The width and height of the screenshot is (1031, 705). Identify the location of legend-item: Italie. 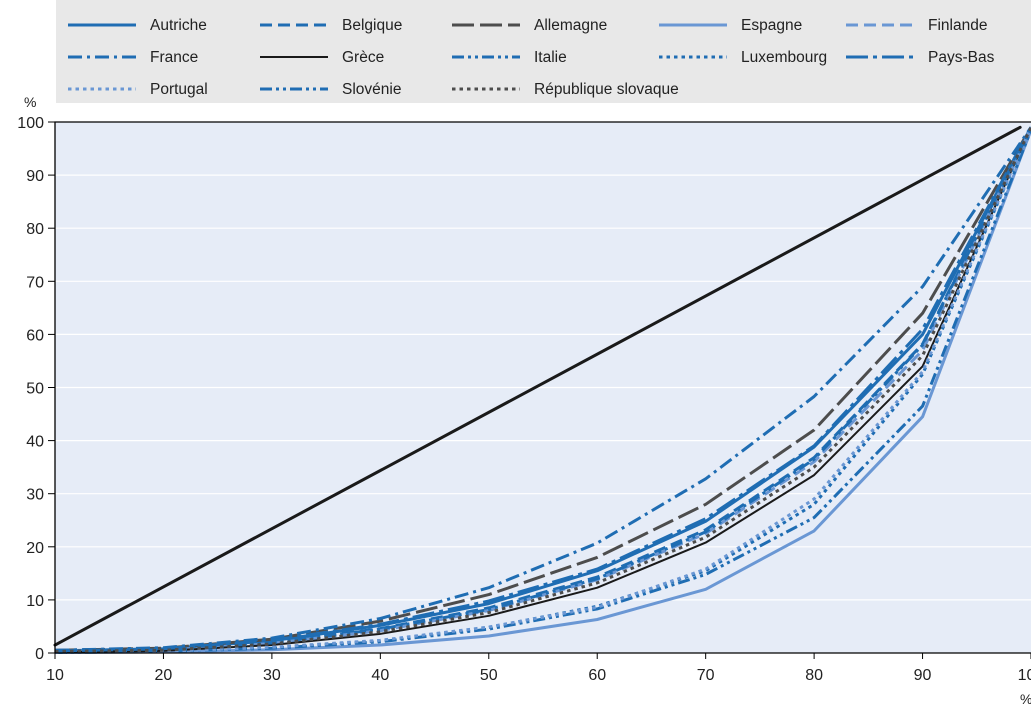
(509, 57).